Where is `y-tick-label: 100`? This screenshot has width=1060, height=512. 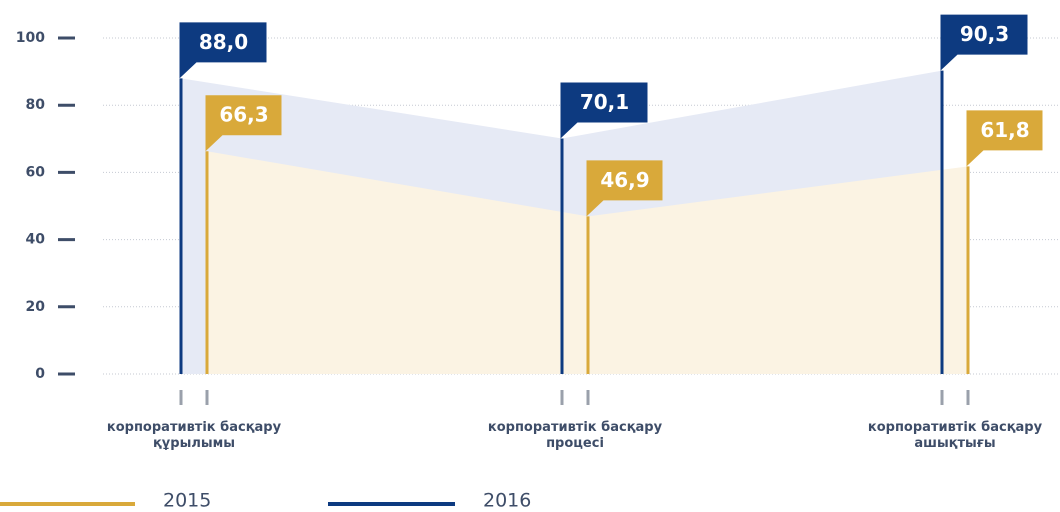 y-tick-label: 100 is located at coordinates (30, 38).